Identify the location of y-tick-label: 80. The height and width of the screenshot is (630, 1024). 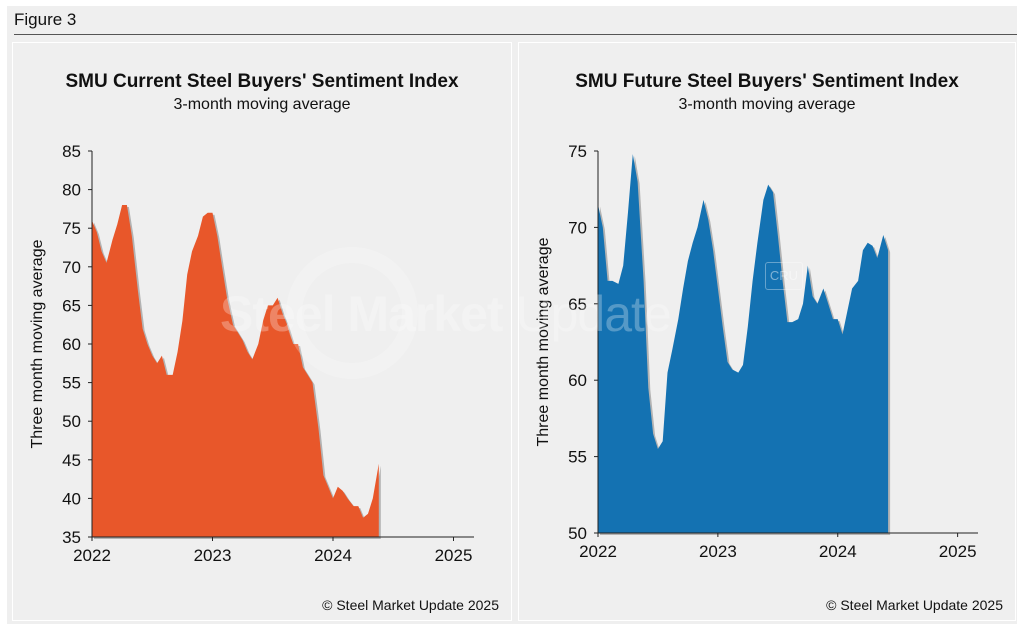
(71, 190).